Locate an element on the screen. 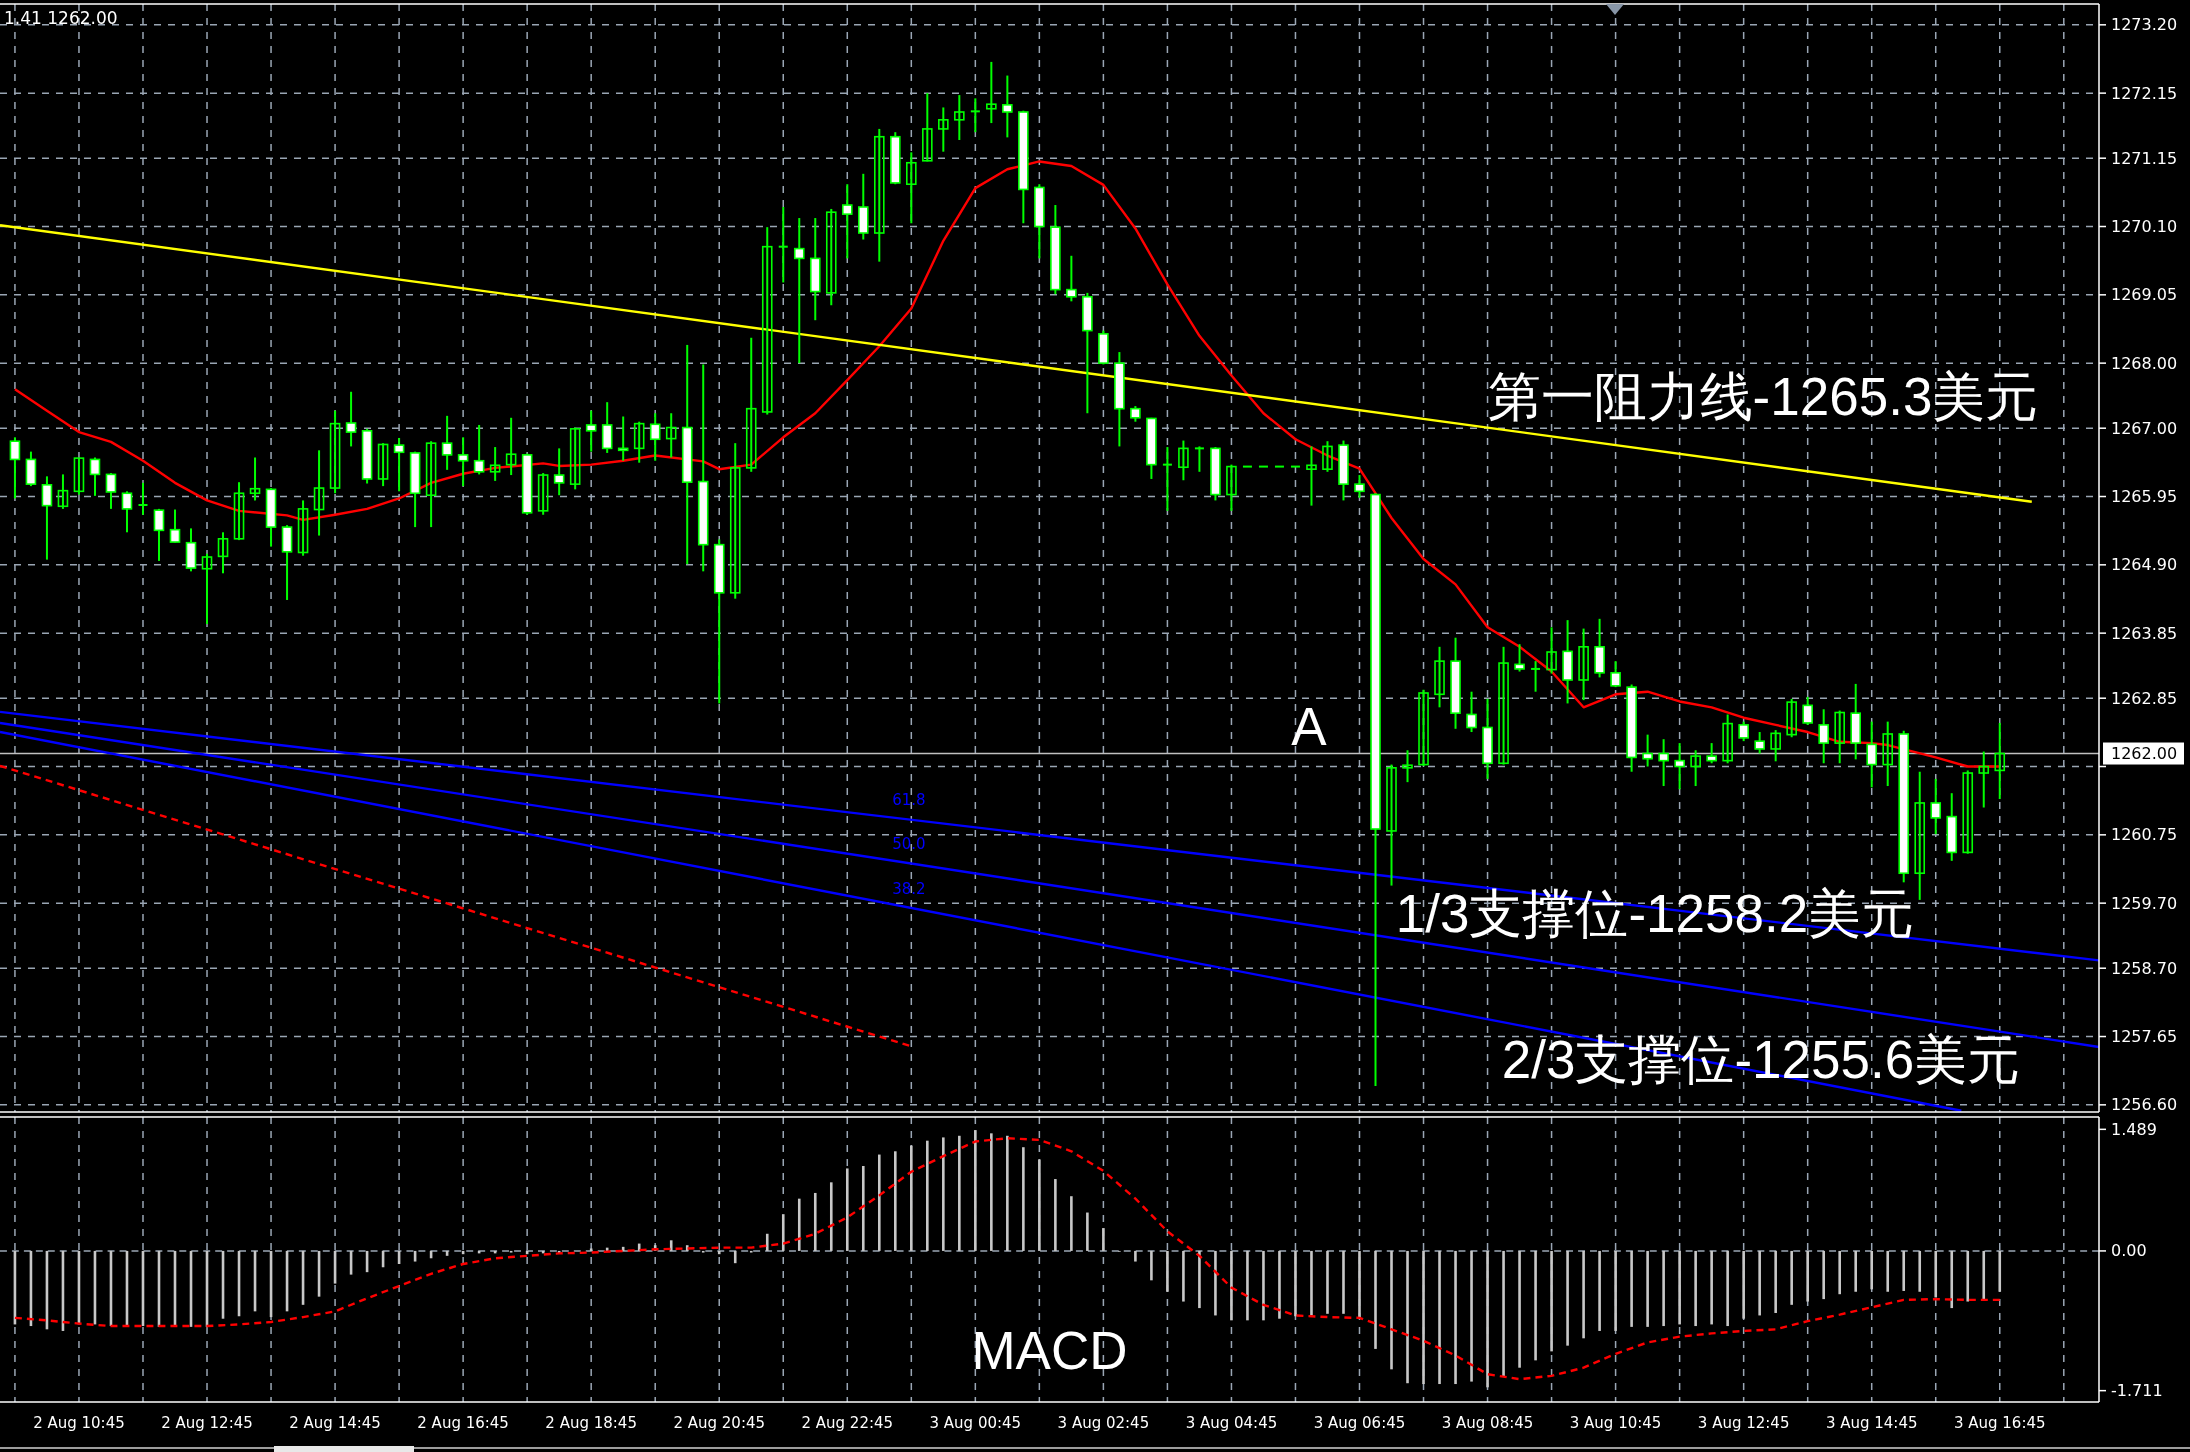  series-label: 38.2 is located at coordinates (909, 888).